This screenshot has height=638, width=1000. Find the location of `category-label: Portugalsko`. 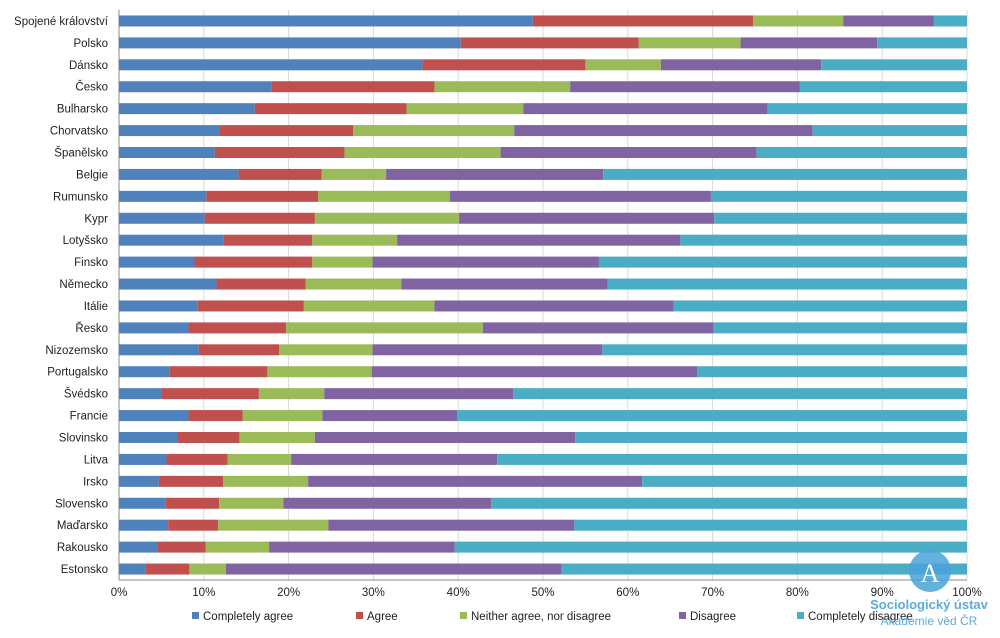

category-label: Portugalsko is located at coordinates (77, 373).